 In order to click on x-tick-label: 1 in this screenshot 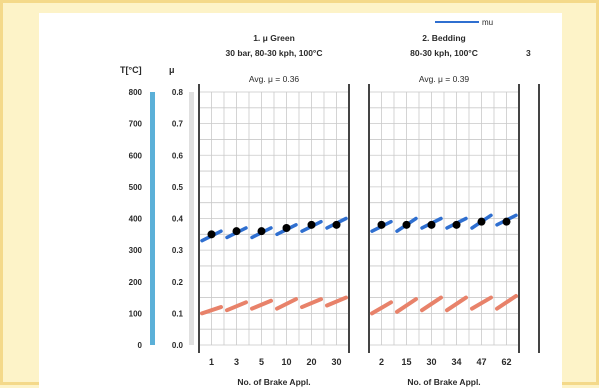, I will do `click(211, 362)`.